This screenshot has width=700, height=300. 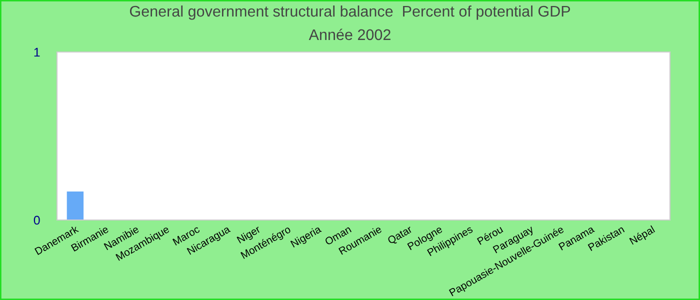 What do you see at coordinates (349, 34) in the screenshot?
I see `chart-subtitle: Année 2002` at bounding box center [349, 34].